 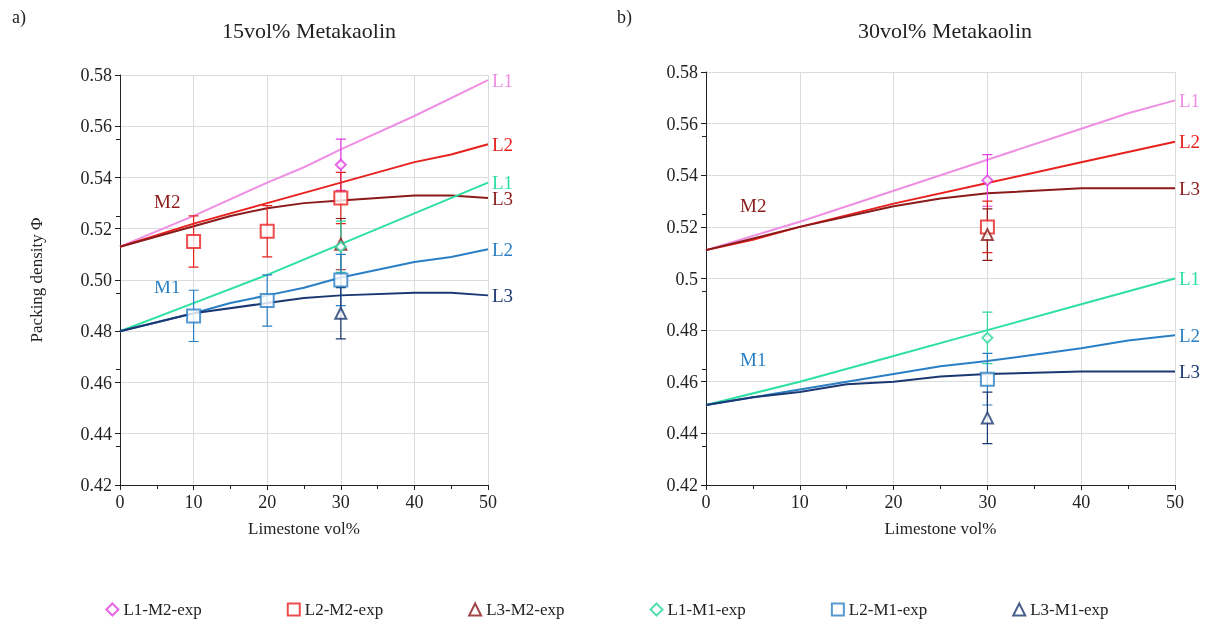 I want to click on y-axis-title: Packing density Φ, so click(x=36, y=280).